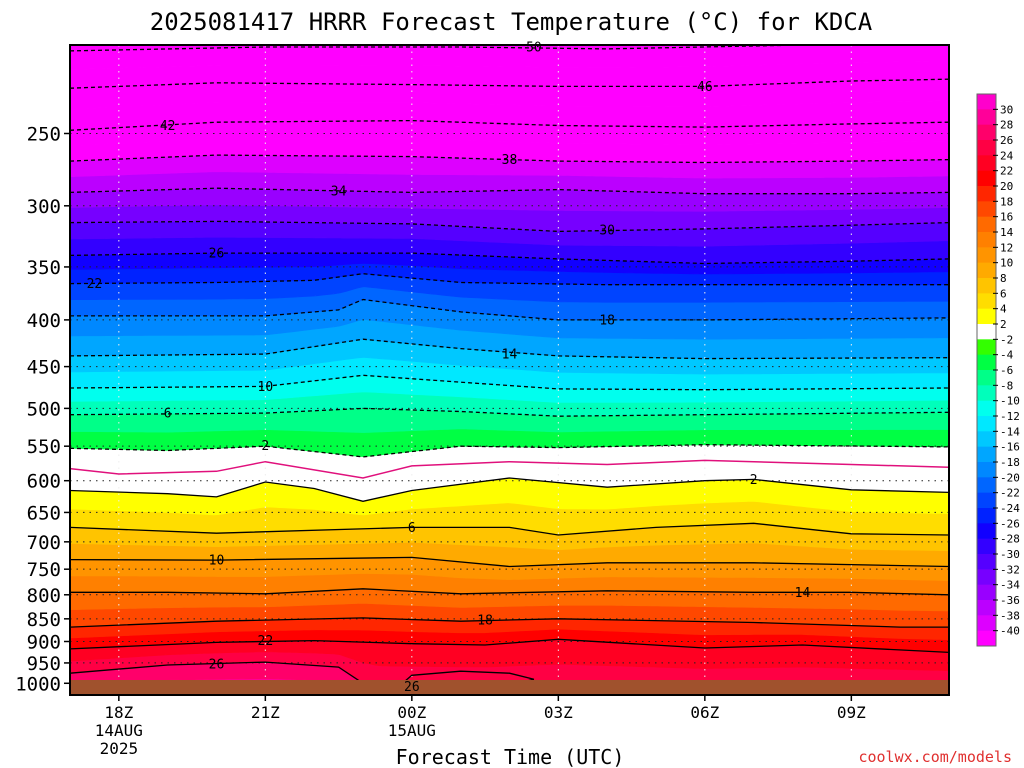 This screenshot has height=768, width=1024. Describe the element at coordinates (44, 134) in the screenshot. I see `y-tick-label-0: 250` at that location.